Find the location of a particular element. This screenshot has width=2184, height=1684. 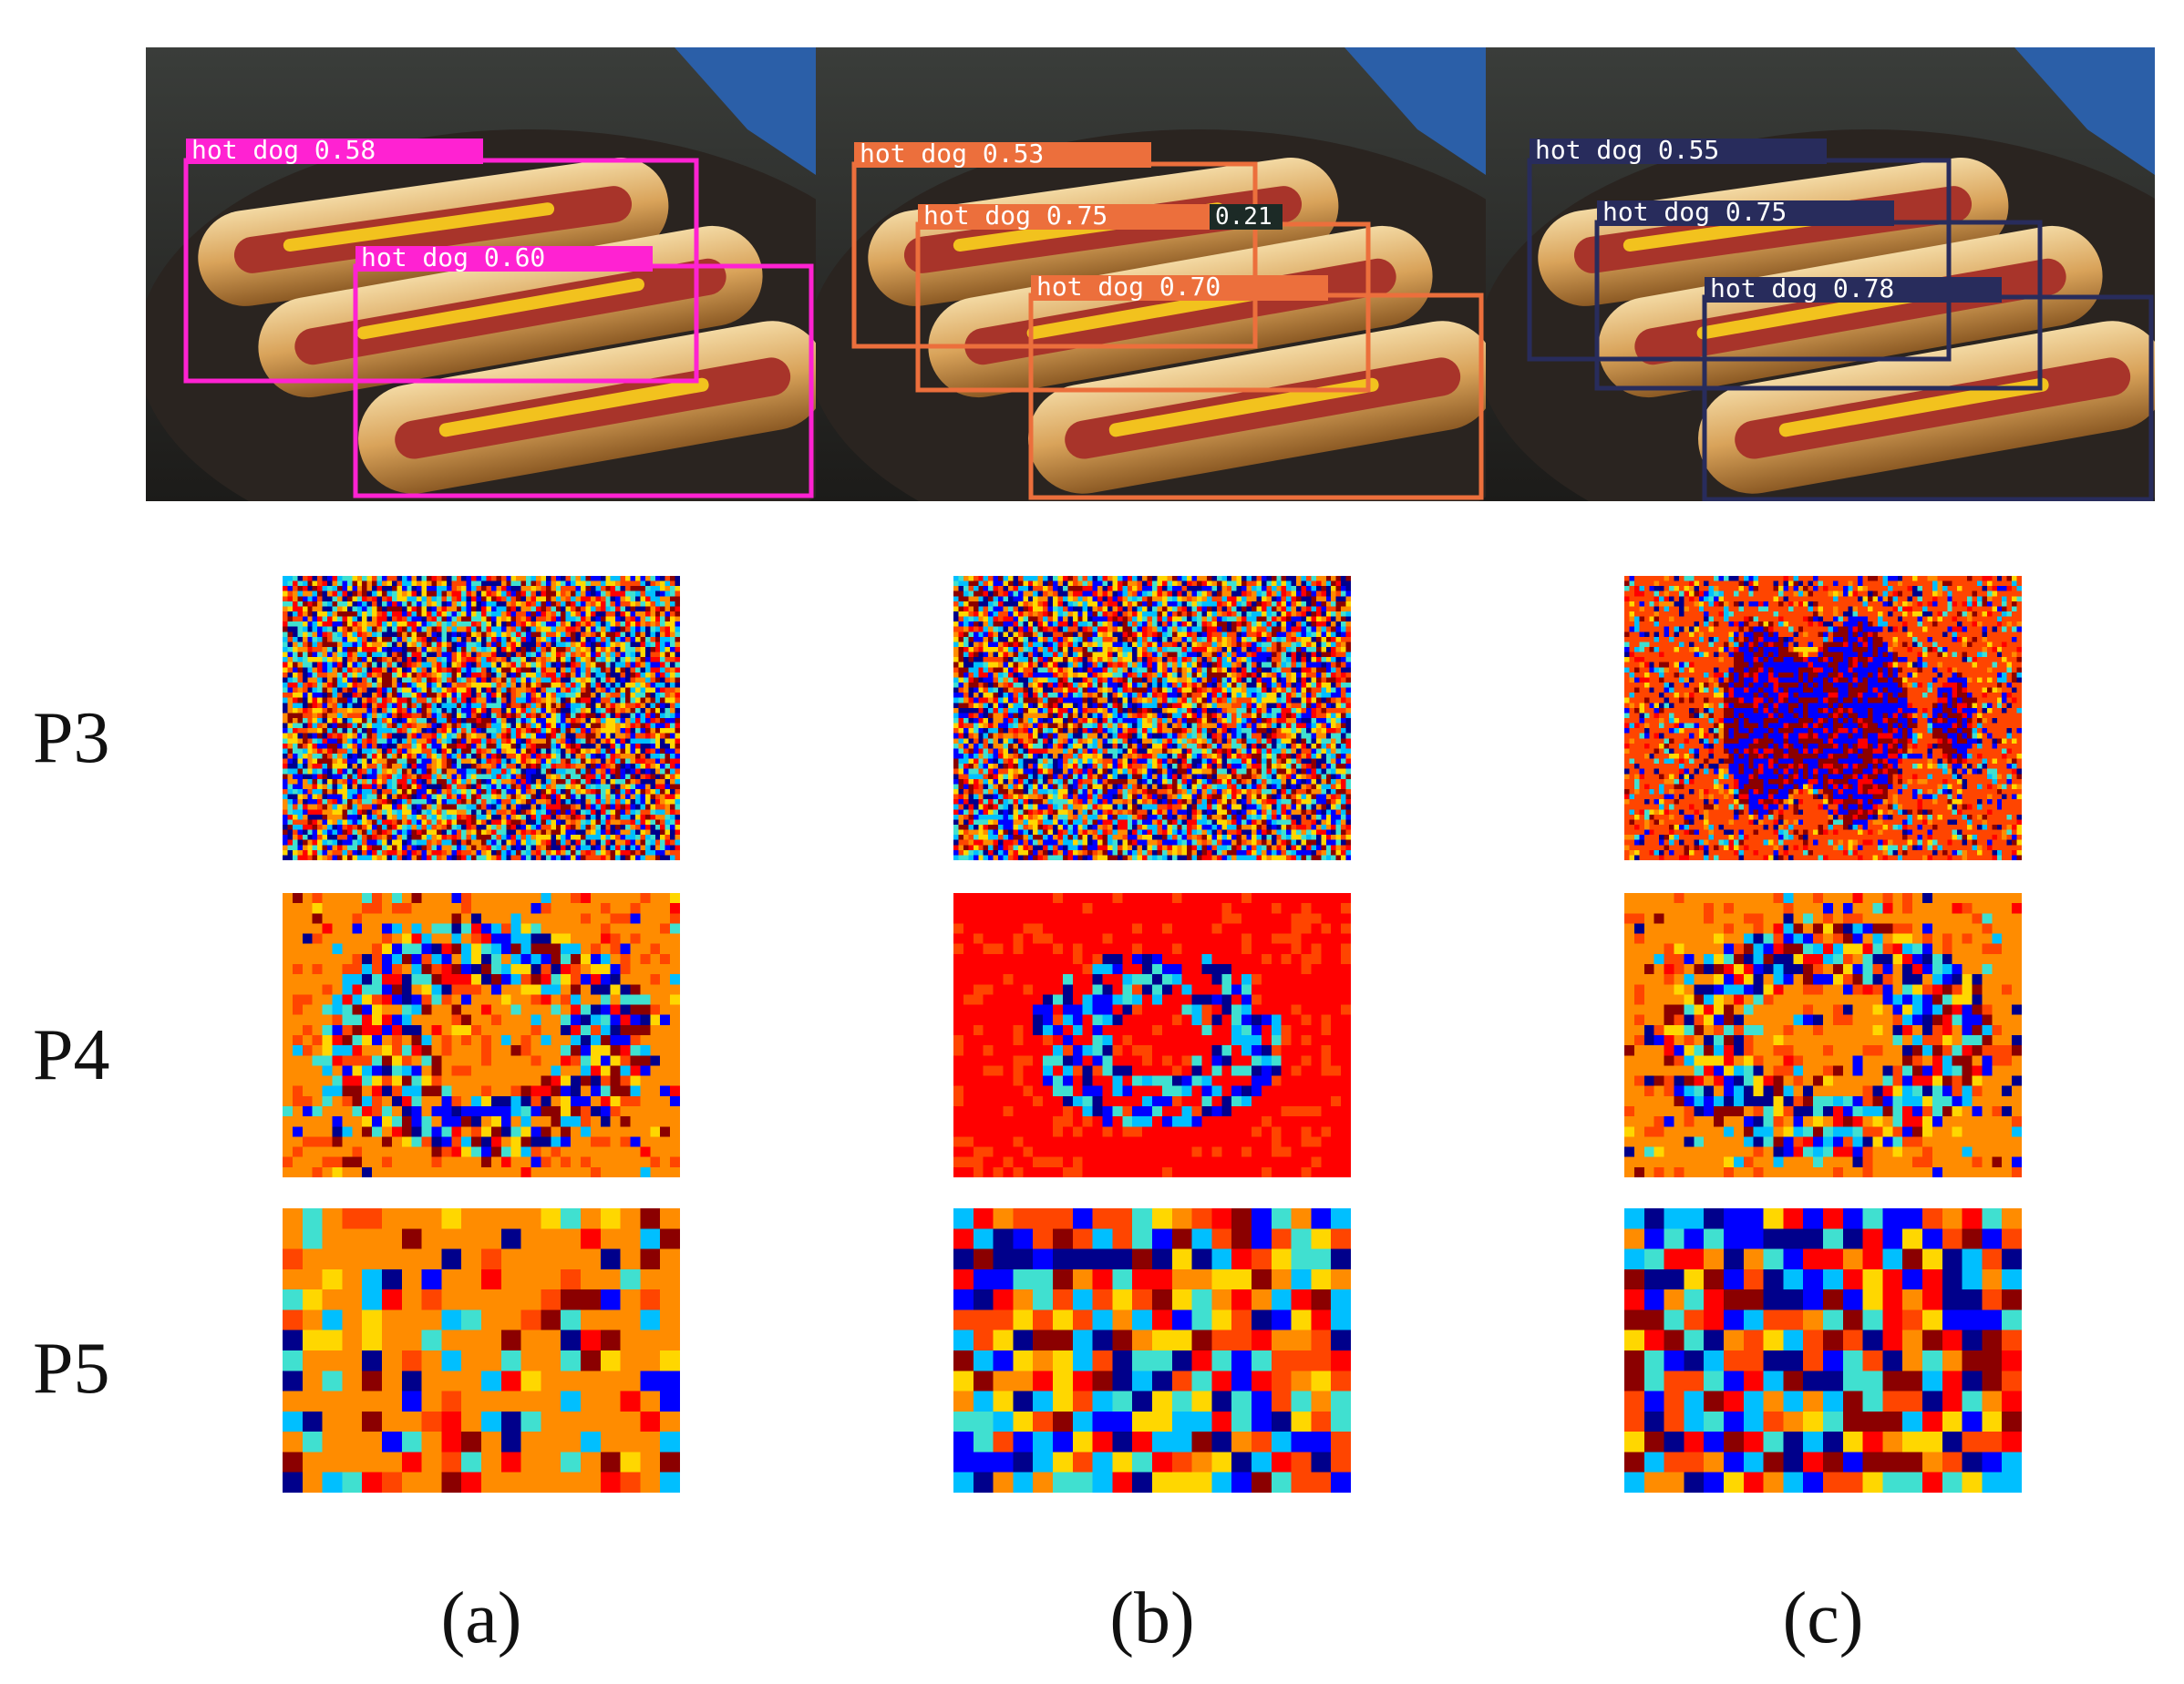

detection-label-a-1: hot dog 0.58 is located at coordinates (283, 150).